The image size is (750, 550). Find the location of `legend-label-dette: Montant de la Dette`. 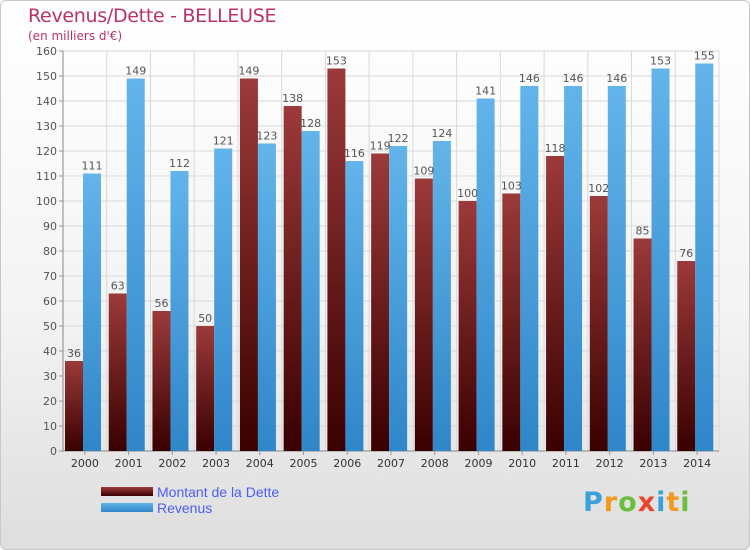

legend-label-dette: Montant de la Dette is located at coordinates (218, 492).